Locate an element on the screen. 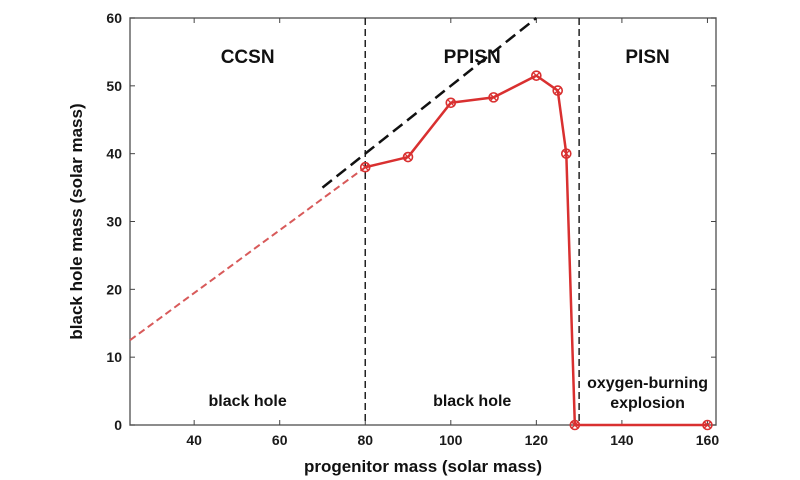 This screenshot has width=800, height=480. y-tick-label: 20 is located at coordinates (114, 289).